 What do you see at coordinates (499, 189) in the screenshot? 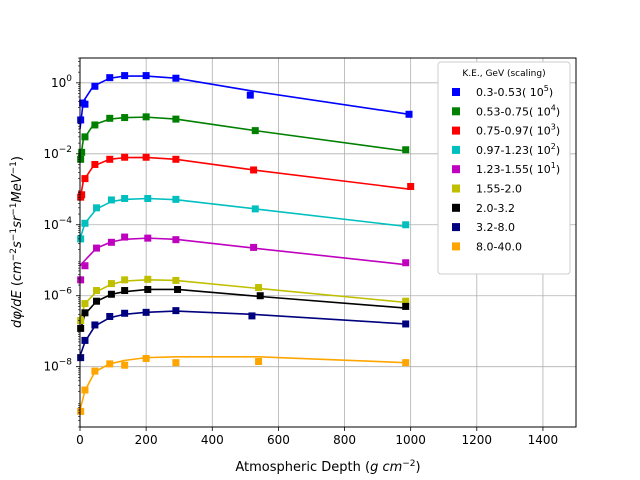
I see `legend-entry-label: 1.55-2.0` at bounding box center [499, 189].